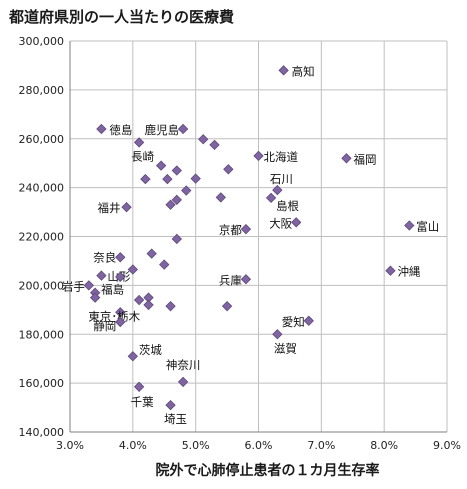  I want to click on point-label: 大阪, so click(280, 223).